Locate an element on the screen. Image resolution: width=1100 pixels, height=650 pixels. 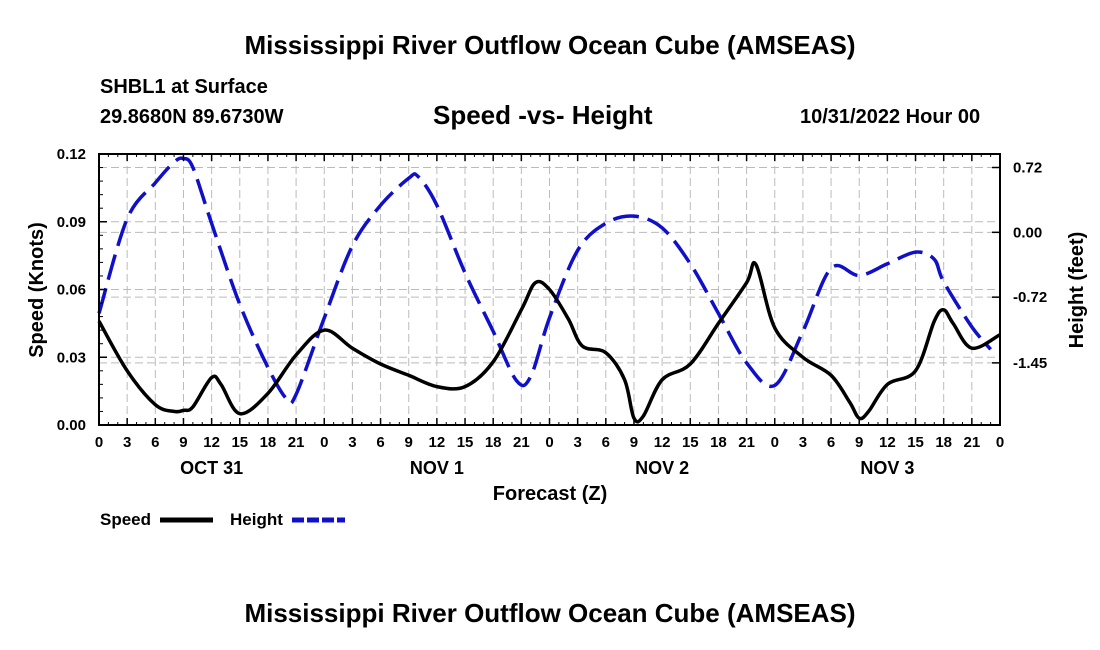
legend: Speed Height is located at coordinates (222, 519).